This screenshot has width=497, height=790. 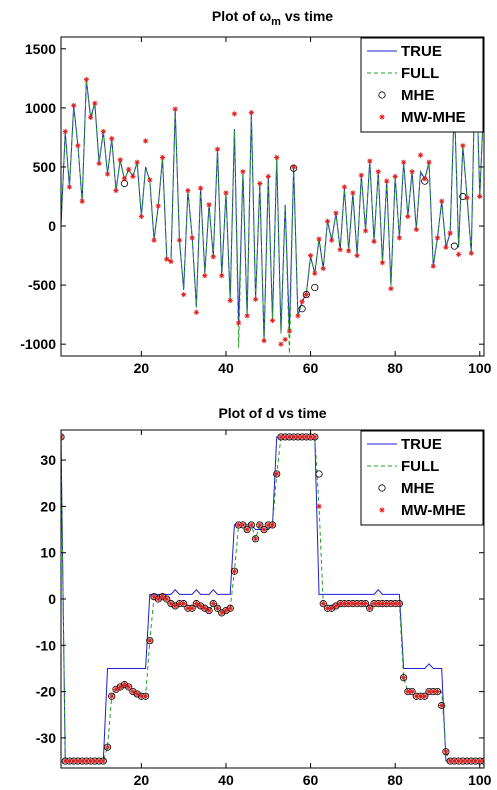 What do you see at coordinates (42, 285) in the screenshot?
I see `y-tick-label: -500` at bounding box center [42, 285].